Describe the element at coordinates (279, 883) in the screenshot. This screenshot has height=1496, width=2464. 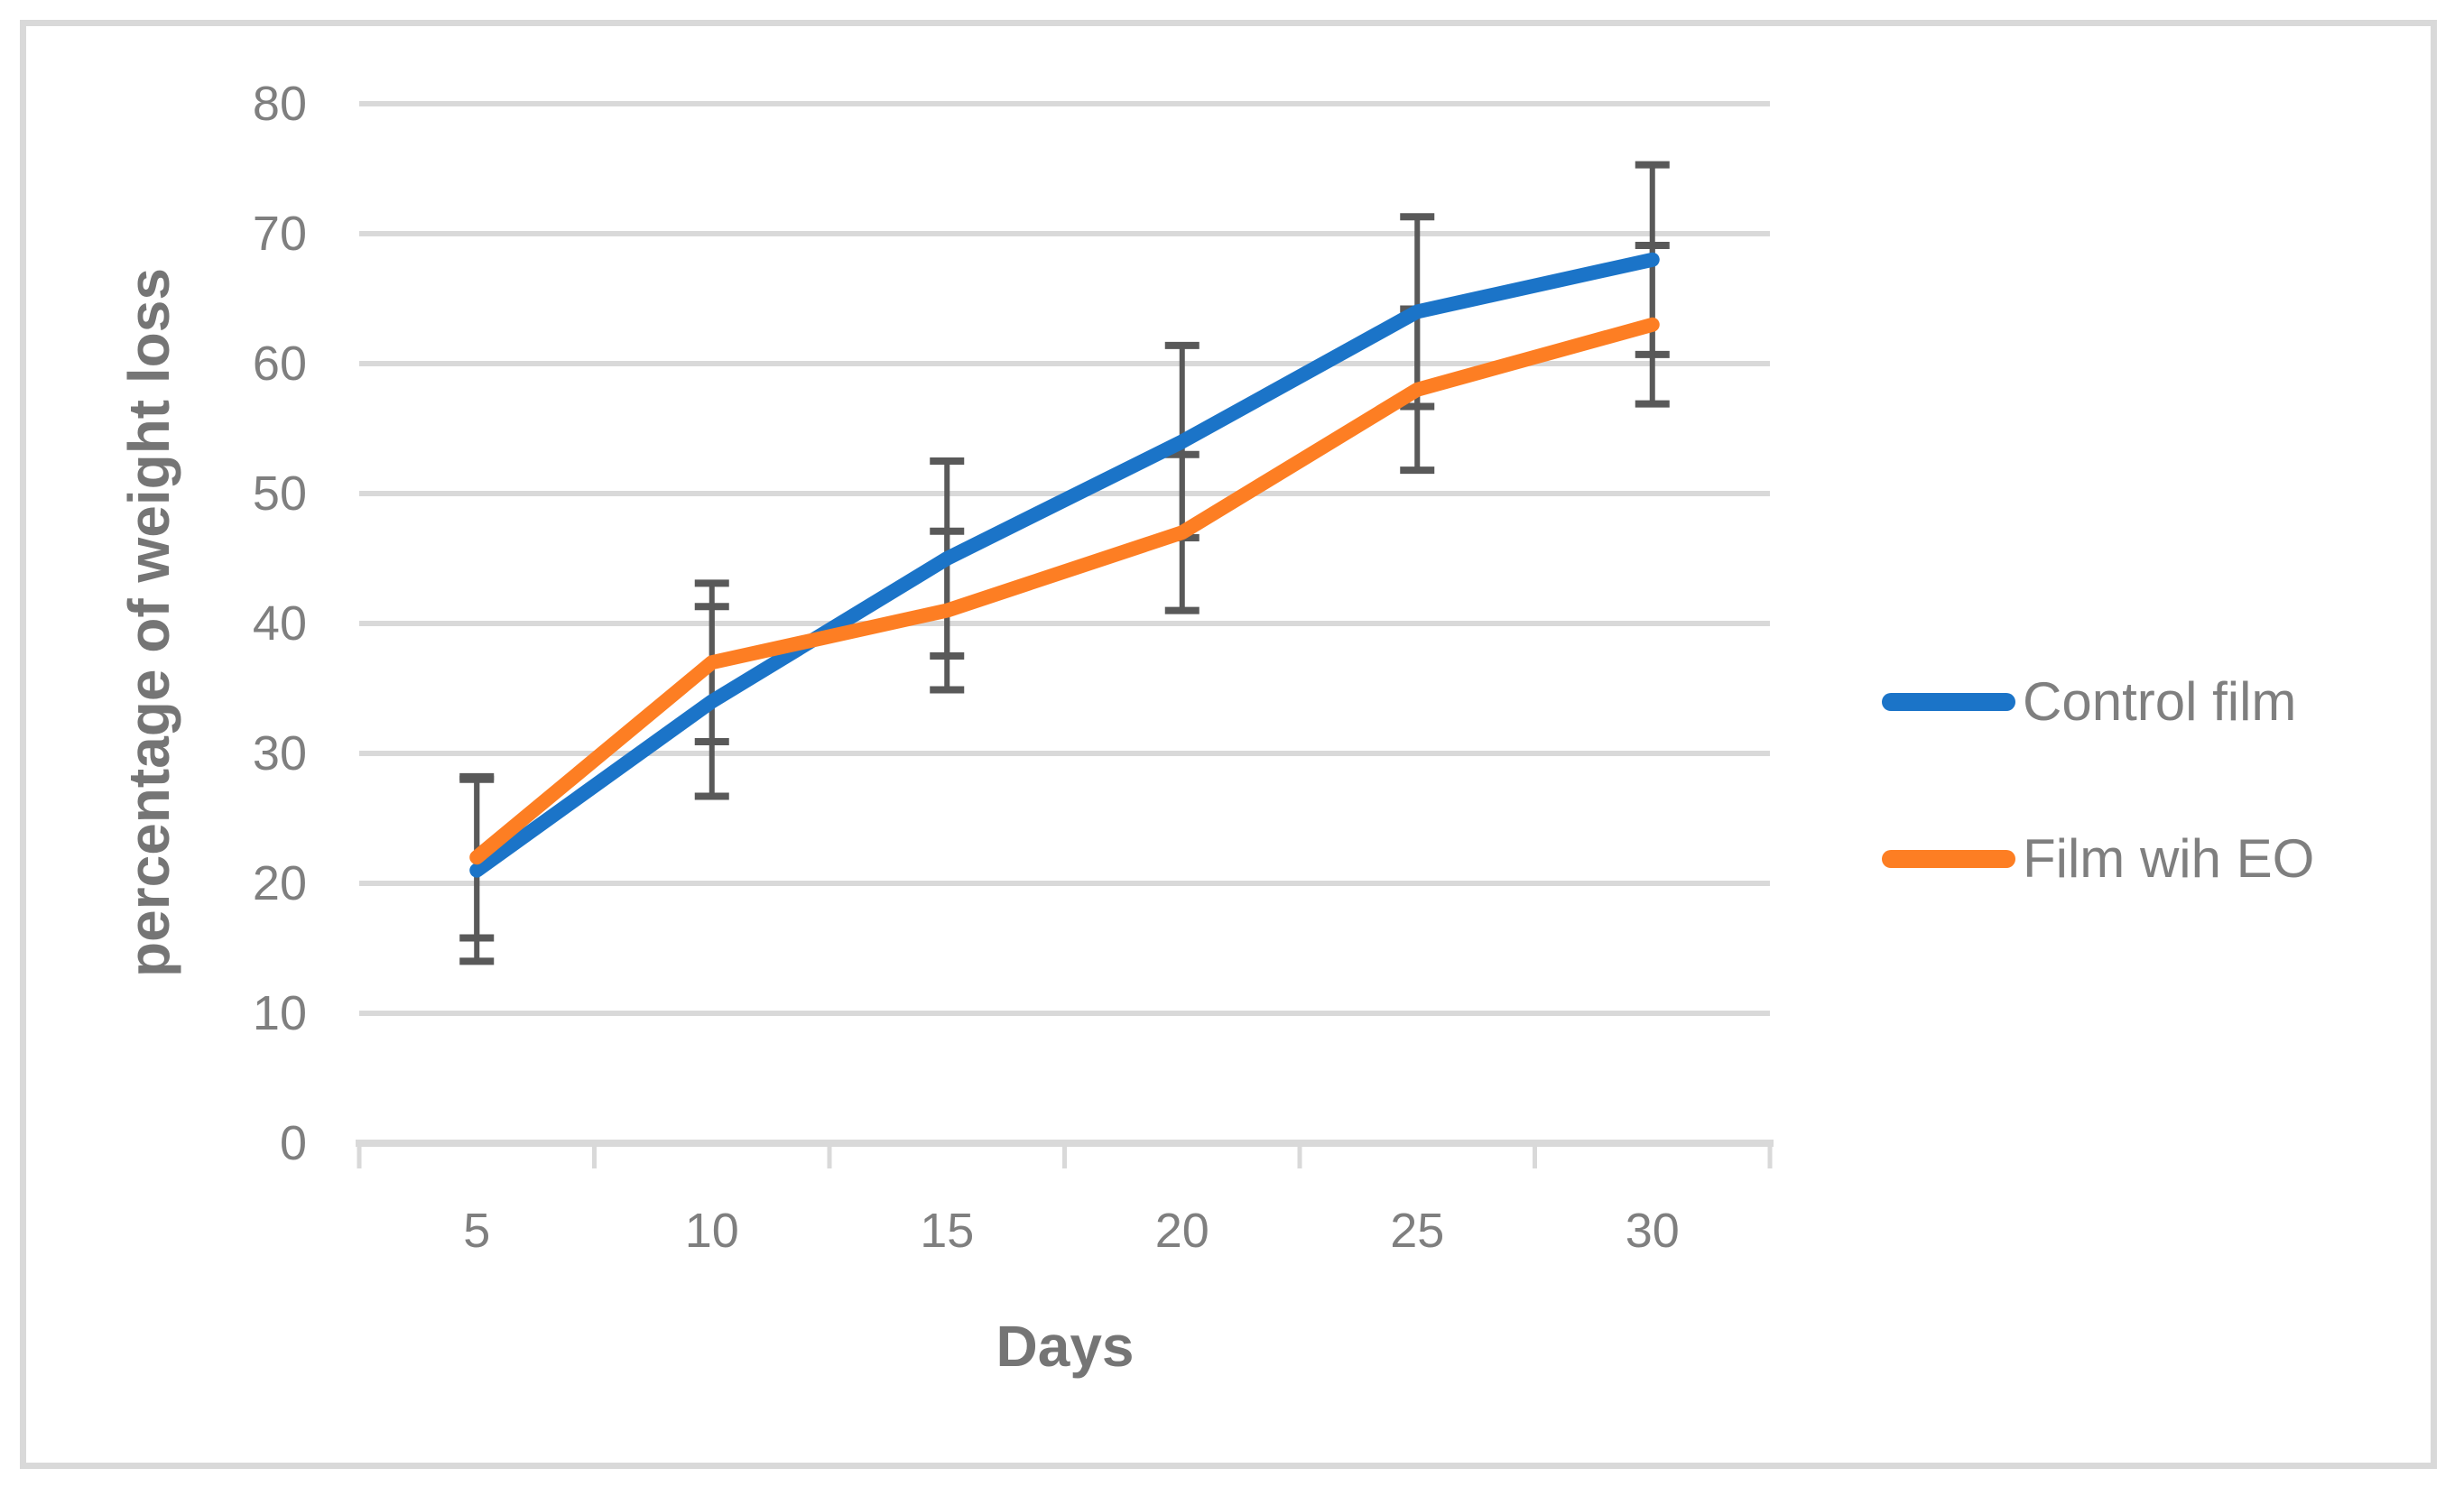
I see `y-tick-label-20: 20` at that location.